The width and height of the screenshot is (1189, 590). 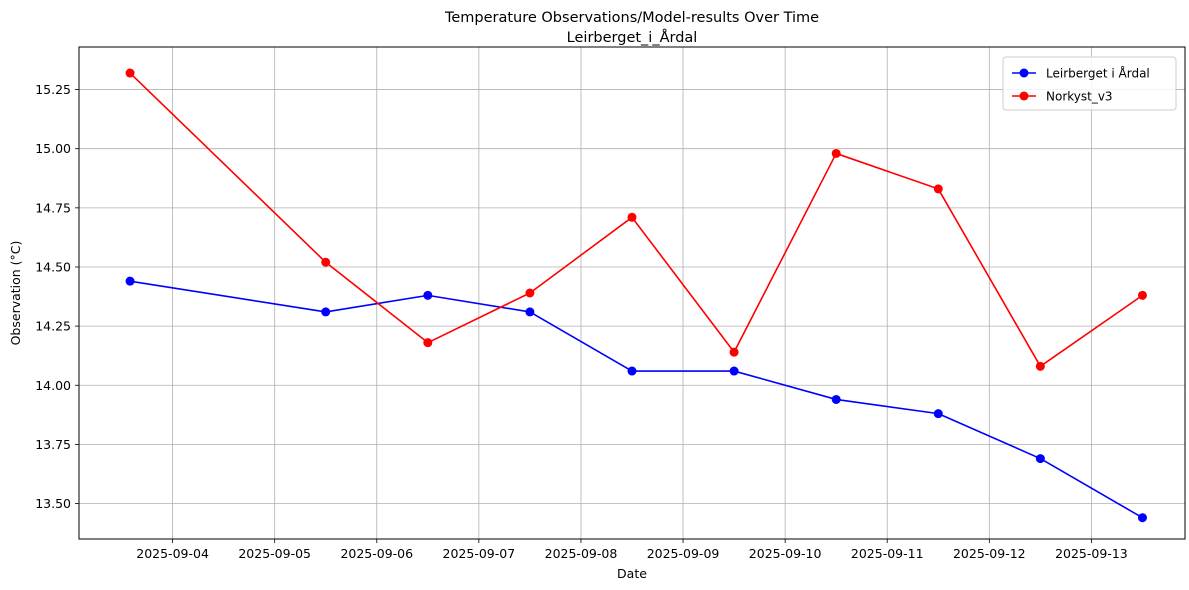 I want to click on y-tick-label: 14.25, so click(x=53, y=326).